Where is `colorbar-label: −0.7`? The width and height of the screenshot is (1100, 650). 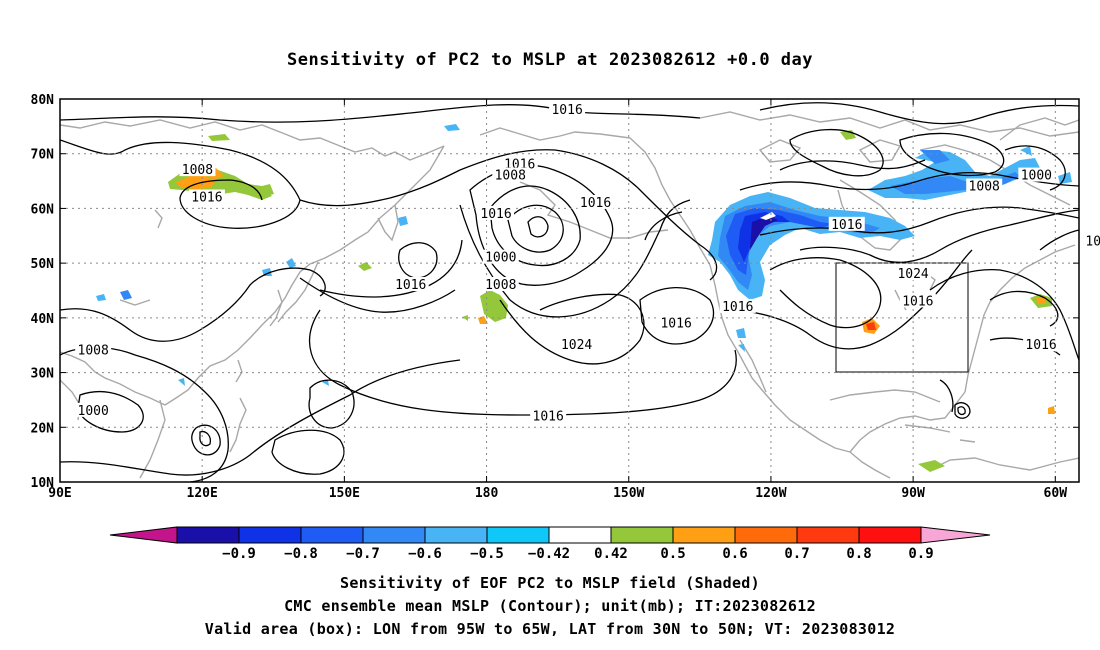 colorbar-label: −0.7 is located at coordinates (363, 554).